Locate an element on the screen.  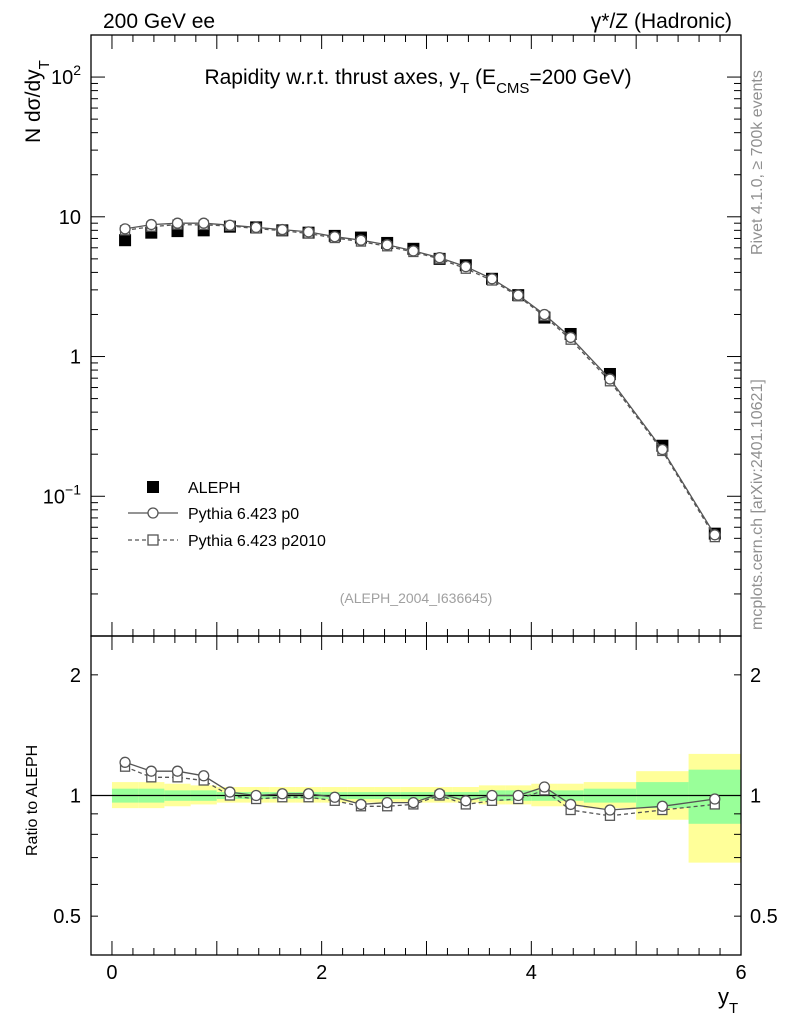
ratio-y-axis-label: Ratio to ALEPH is located at coordinates (32, 800).